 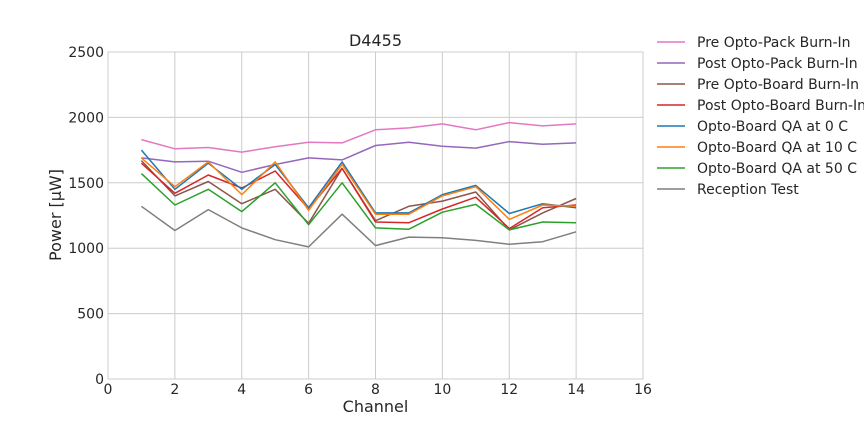 What do you see at coordinates (376, 406) in the screenshot?
I see `x-axis-title: Channel` at bounding box center [376, 406].